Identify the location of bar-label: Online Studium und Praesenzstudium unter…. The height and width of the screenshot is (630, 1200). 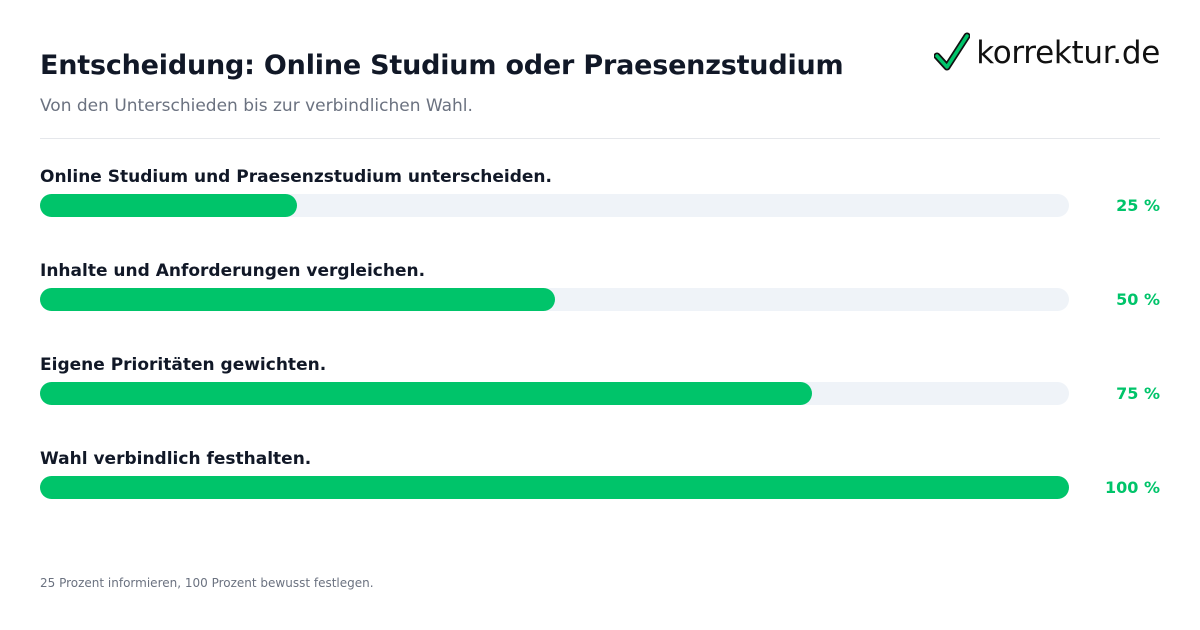
(296, 177).